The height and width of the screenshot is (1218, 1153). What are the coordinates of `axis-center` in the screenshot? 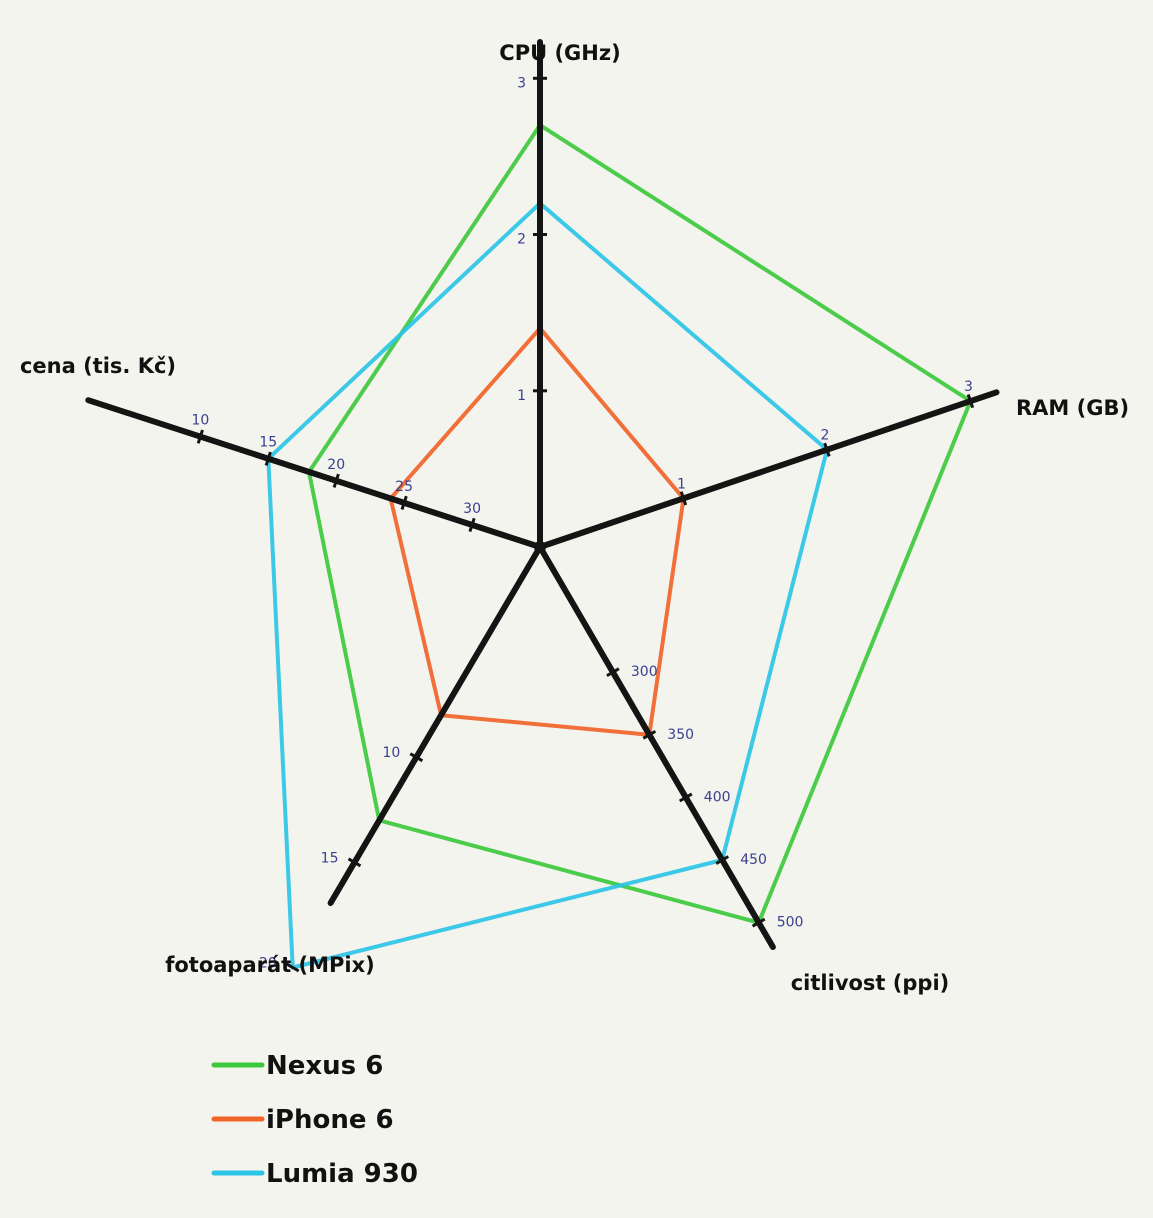 It's located at (540, 547).